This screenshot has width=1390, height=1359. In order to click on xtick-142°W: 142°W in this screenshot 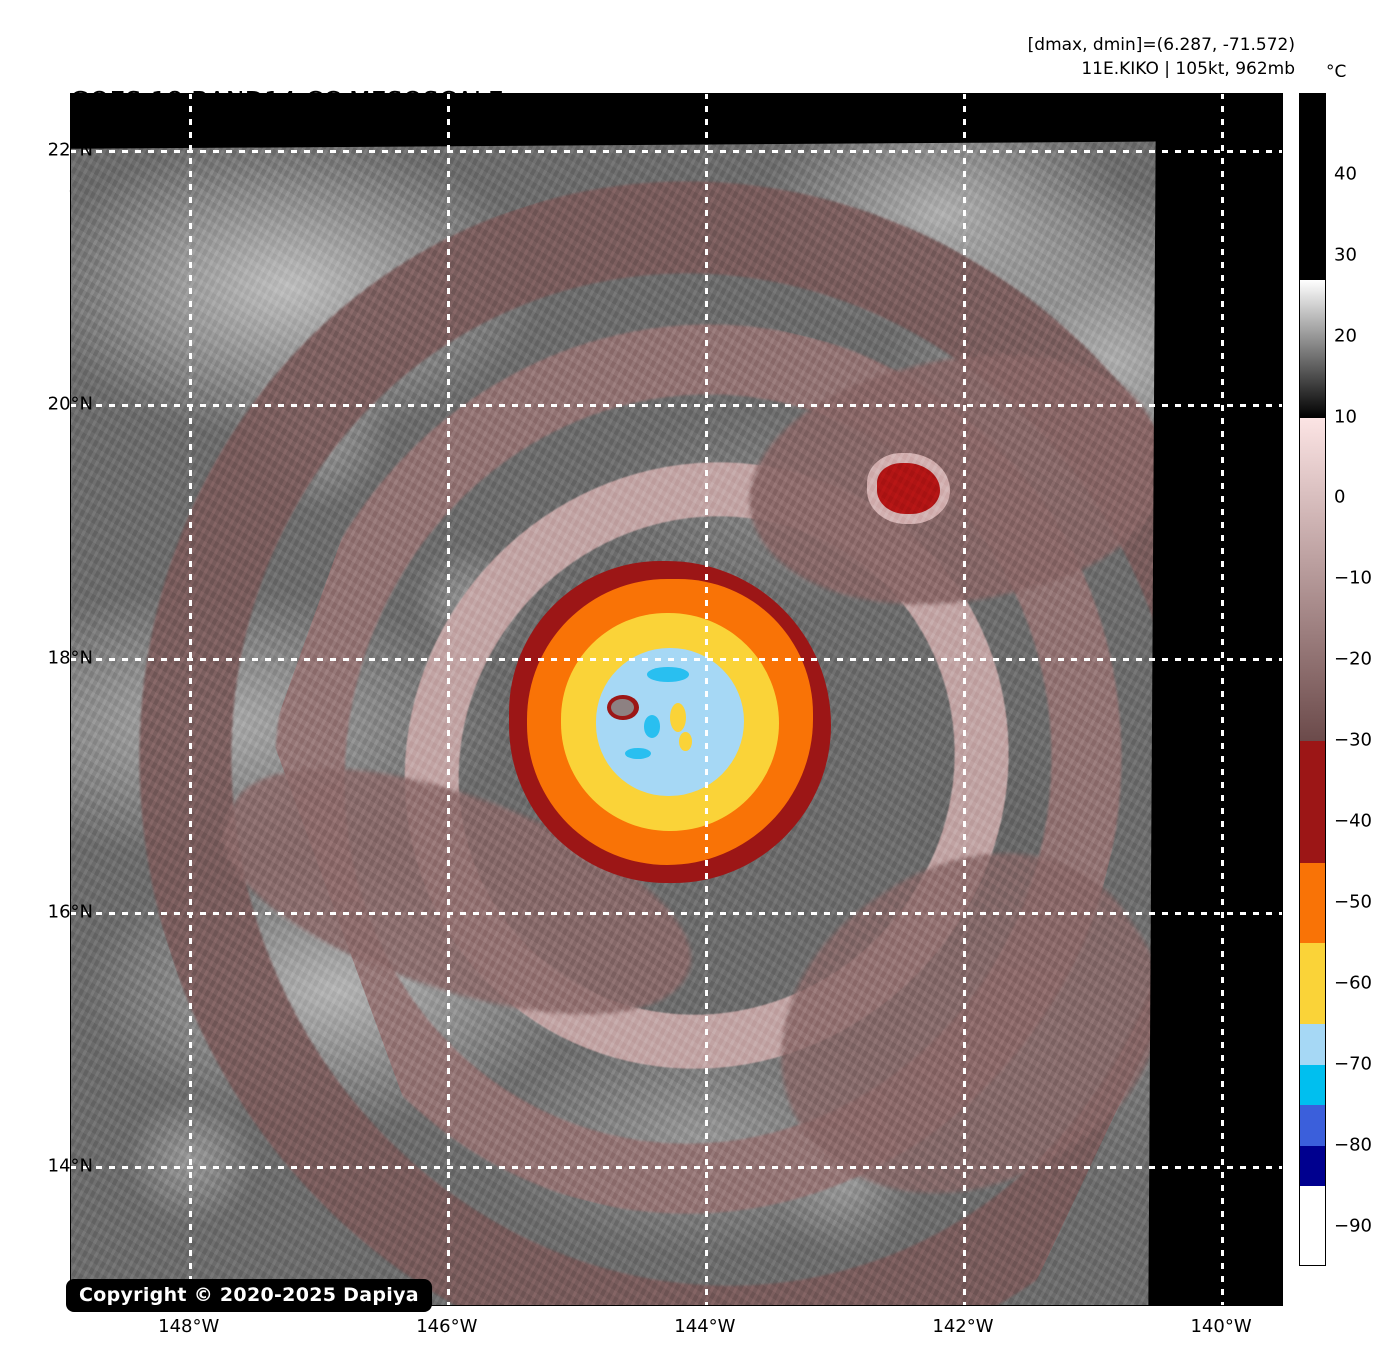, I will do `click(963, 1326)`.